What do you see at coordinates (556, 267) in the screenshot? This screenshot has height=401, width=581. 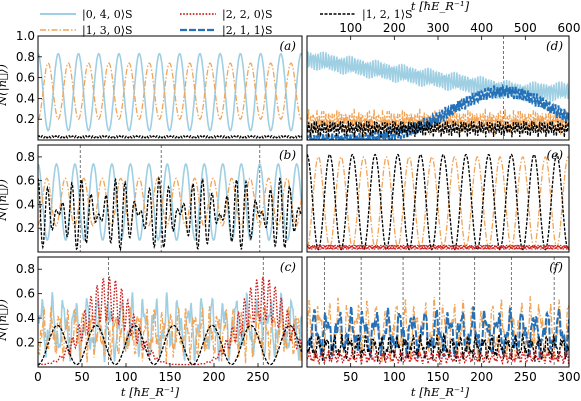 I see `panel-label: (f)` at bounding box center [556, 267].